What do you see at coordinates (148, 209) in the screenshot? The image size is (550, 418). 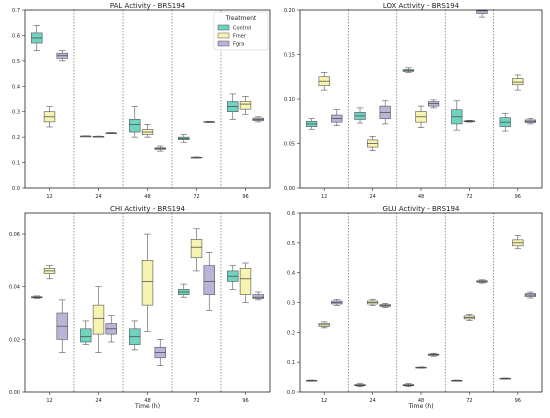 I see `chart-title: CHI Activity - BRS194` at bounding box center [148, 209].